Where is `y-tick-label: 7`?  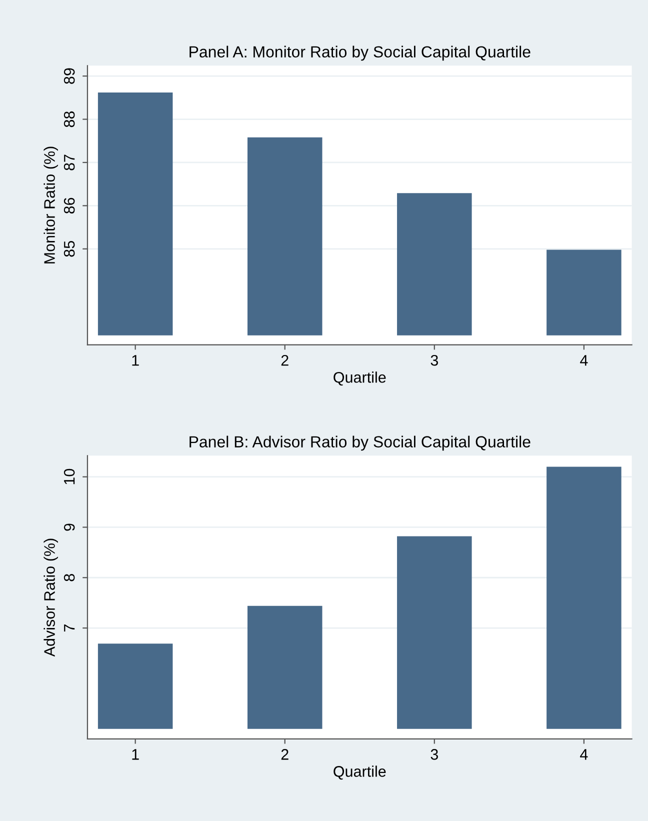 y-tick-label: 7 is located at coordinates (69, 628).